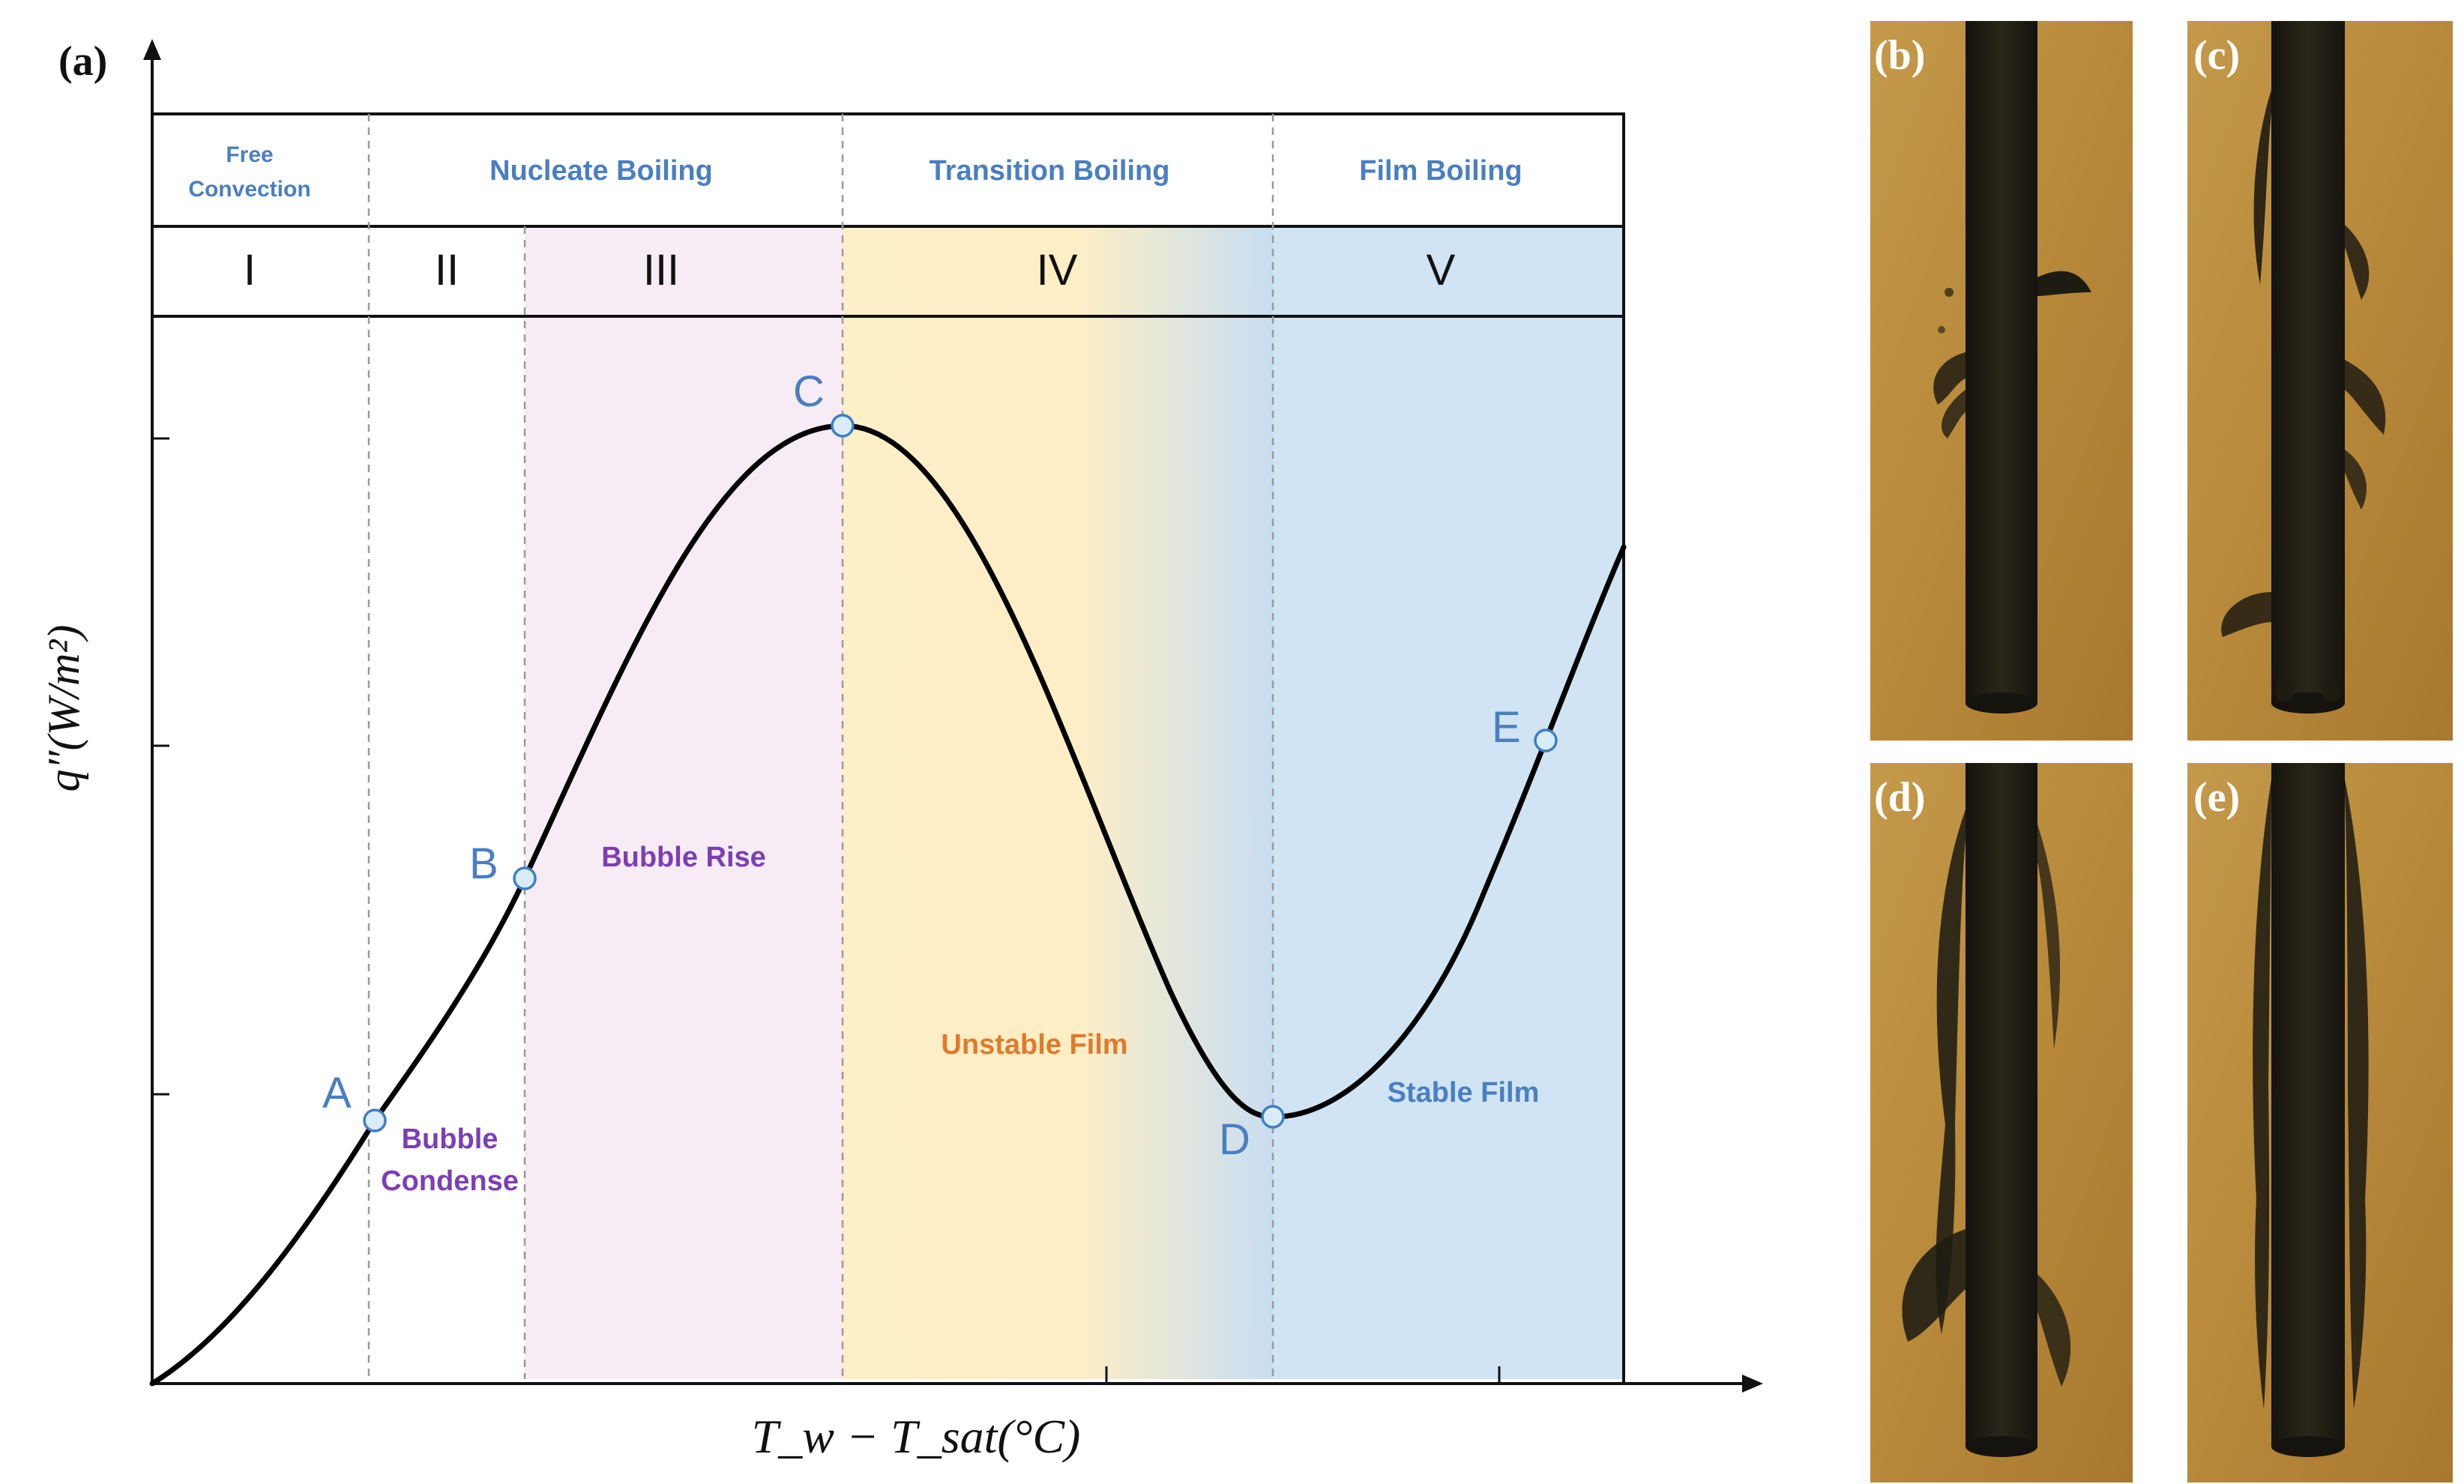 The height and width of the screenshot is (1484, 2464). What do you see at coordinates (63, 709) in the screenshot?
I see `y-axis-label: q″(W/m²)` at bounding box center [63, 709].